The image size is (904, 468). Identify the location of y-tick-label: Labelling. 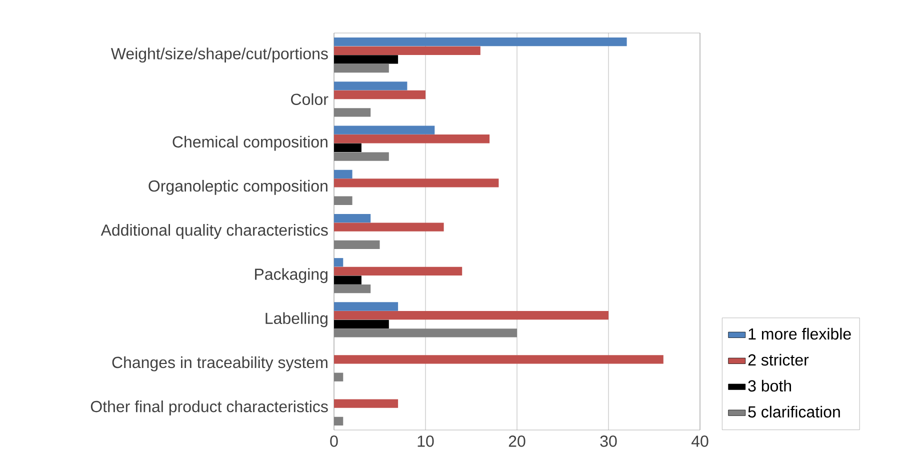
(297, 320).